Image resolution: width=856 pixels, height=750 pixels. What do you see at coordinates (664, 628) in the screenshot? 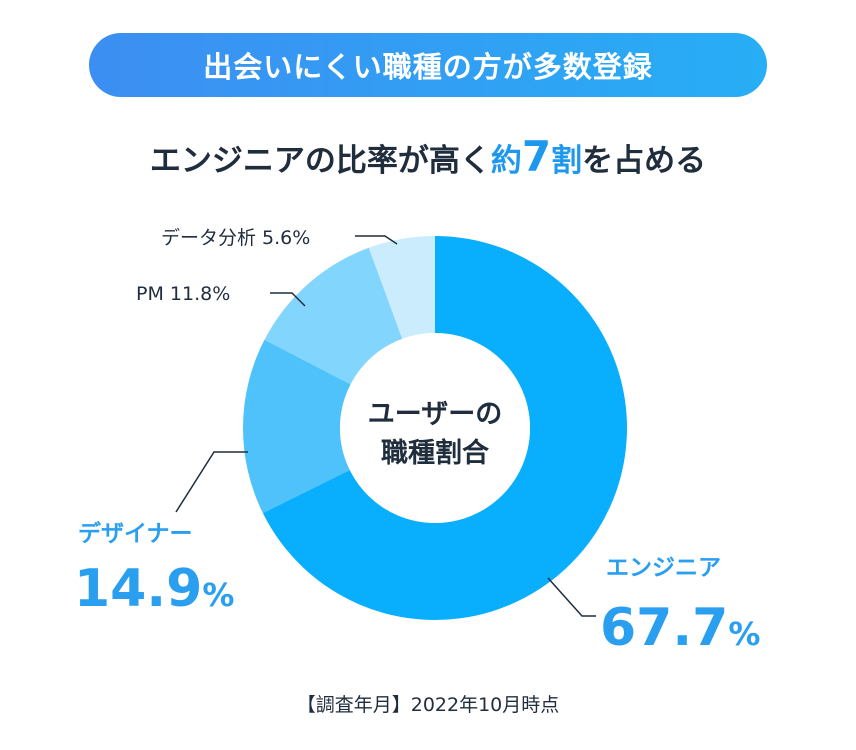
I see `label-engineer-number: 67.7` at bounding box center [664, 628].